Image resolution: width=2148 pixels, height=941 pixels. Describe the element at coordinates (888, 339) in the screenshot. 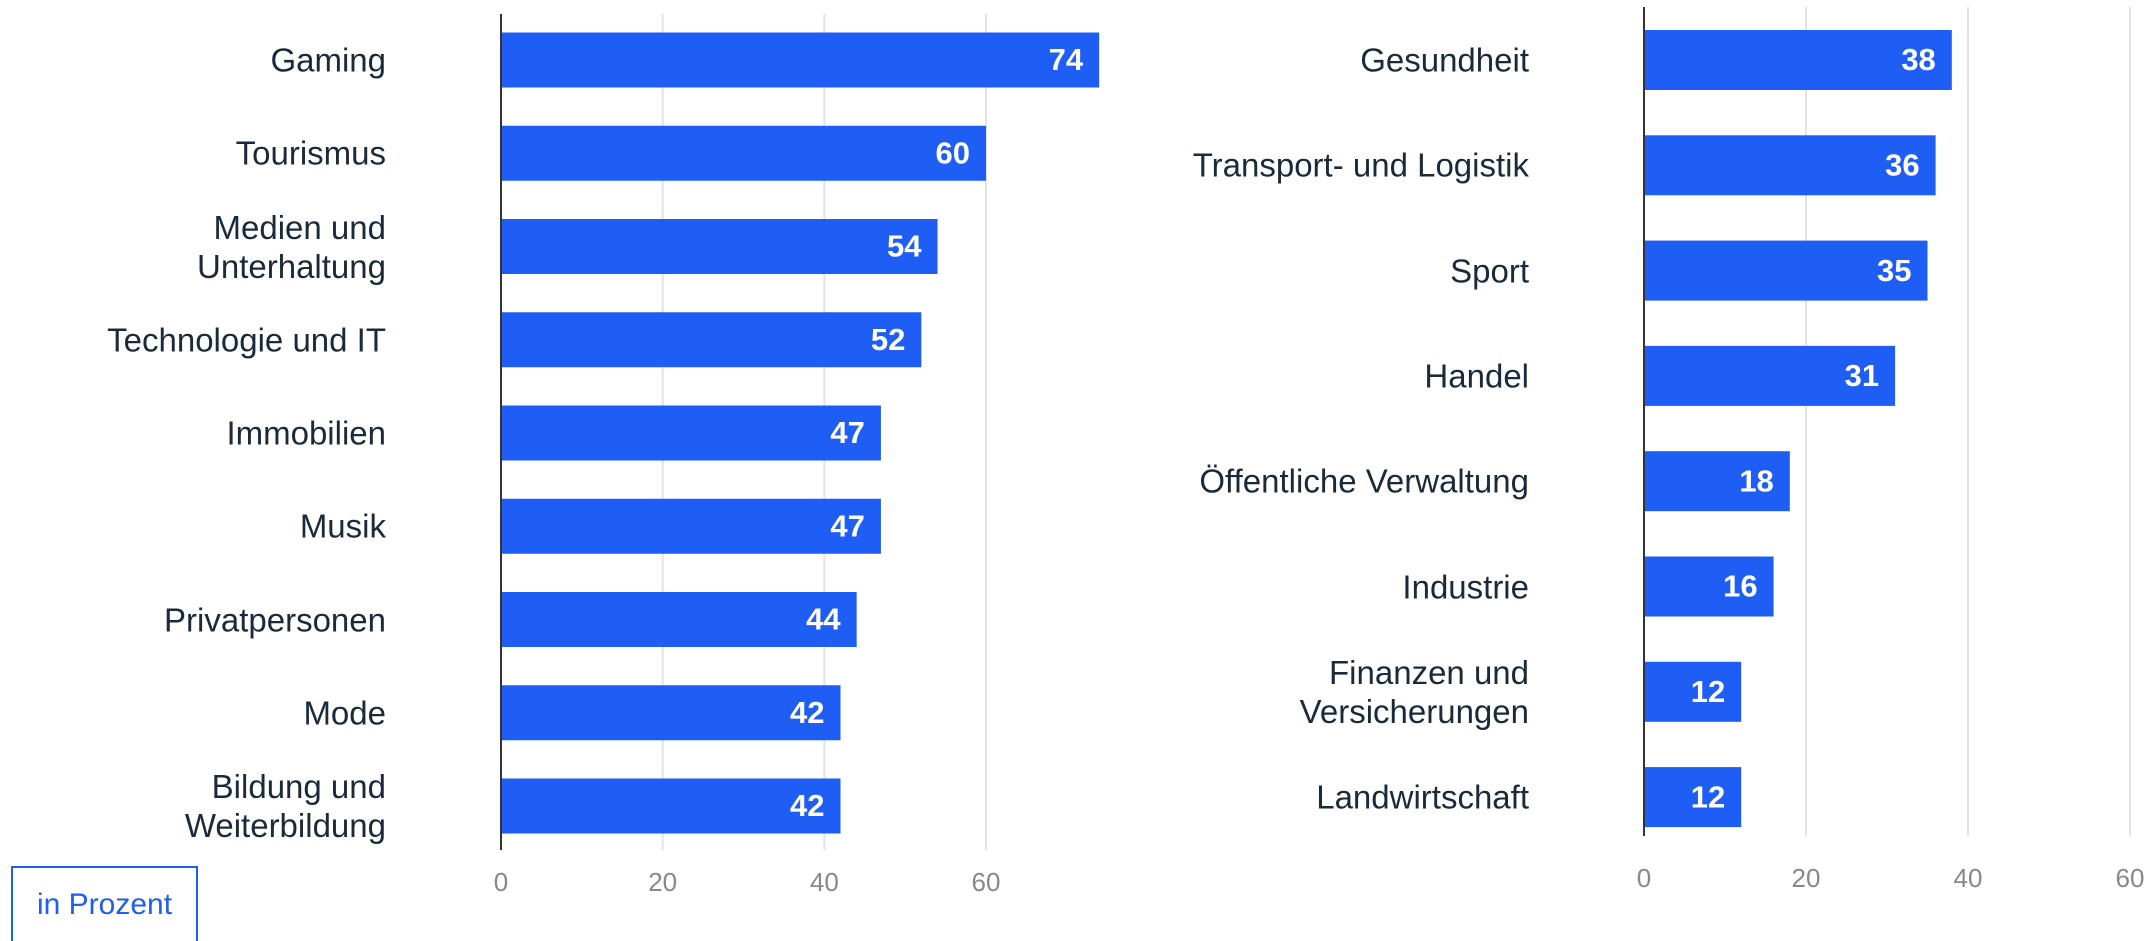

I see `value-label: 52` at that location.